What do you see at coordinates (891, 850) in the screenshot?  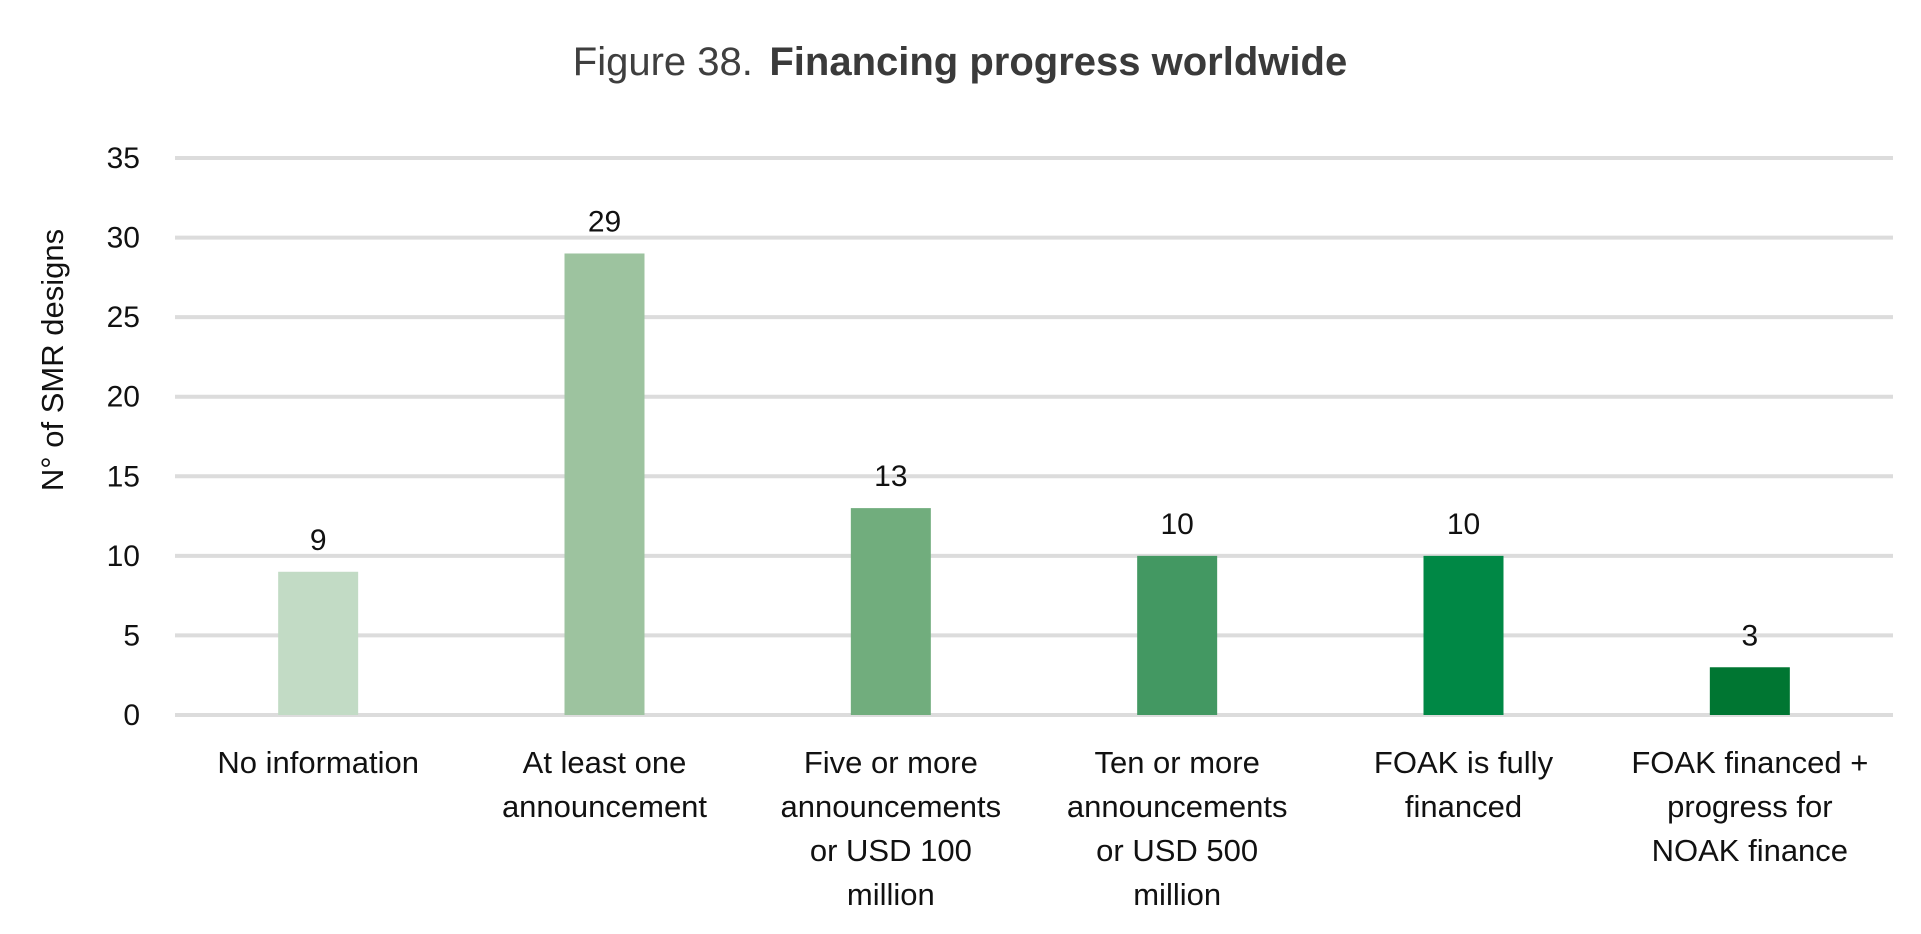 I see `category-label-line: or USD 100` at bounding box center [891, 850].